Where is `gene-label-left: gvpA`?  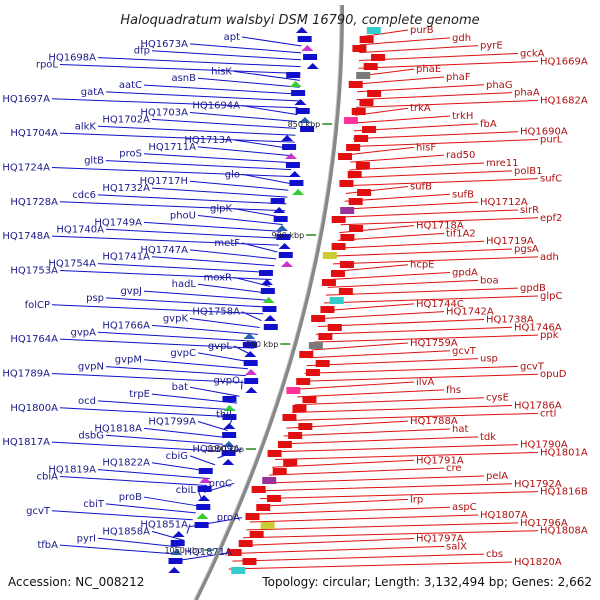 gene-label-left: gvpA is located at coordinates (84, 332).